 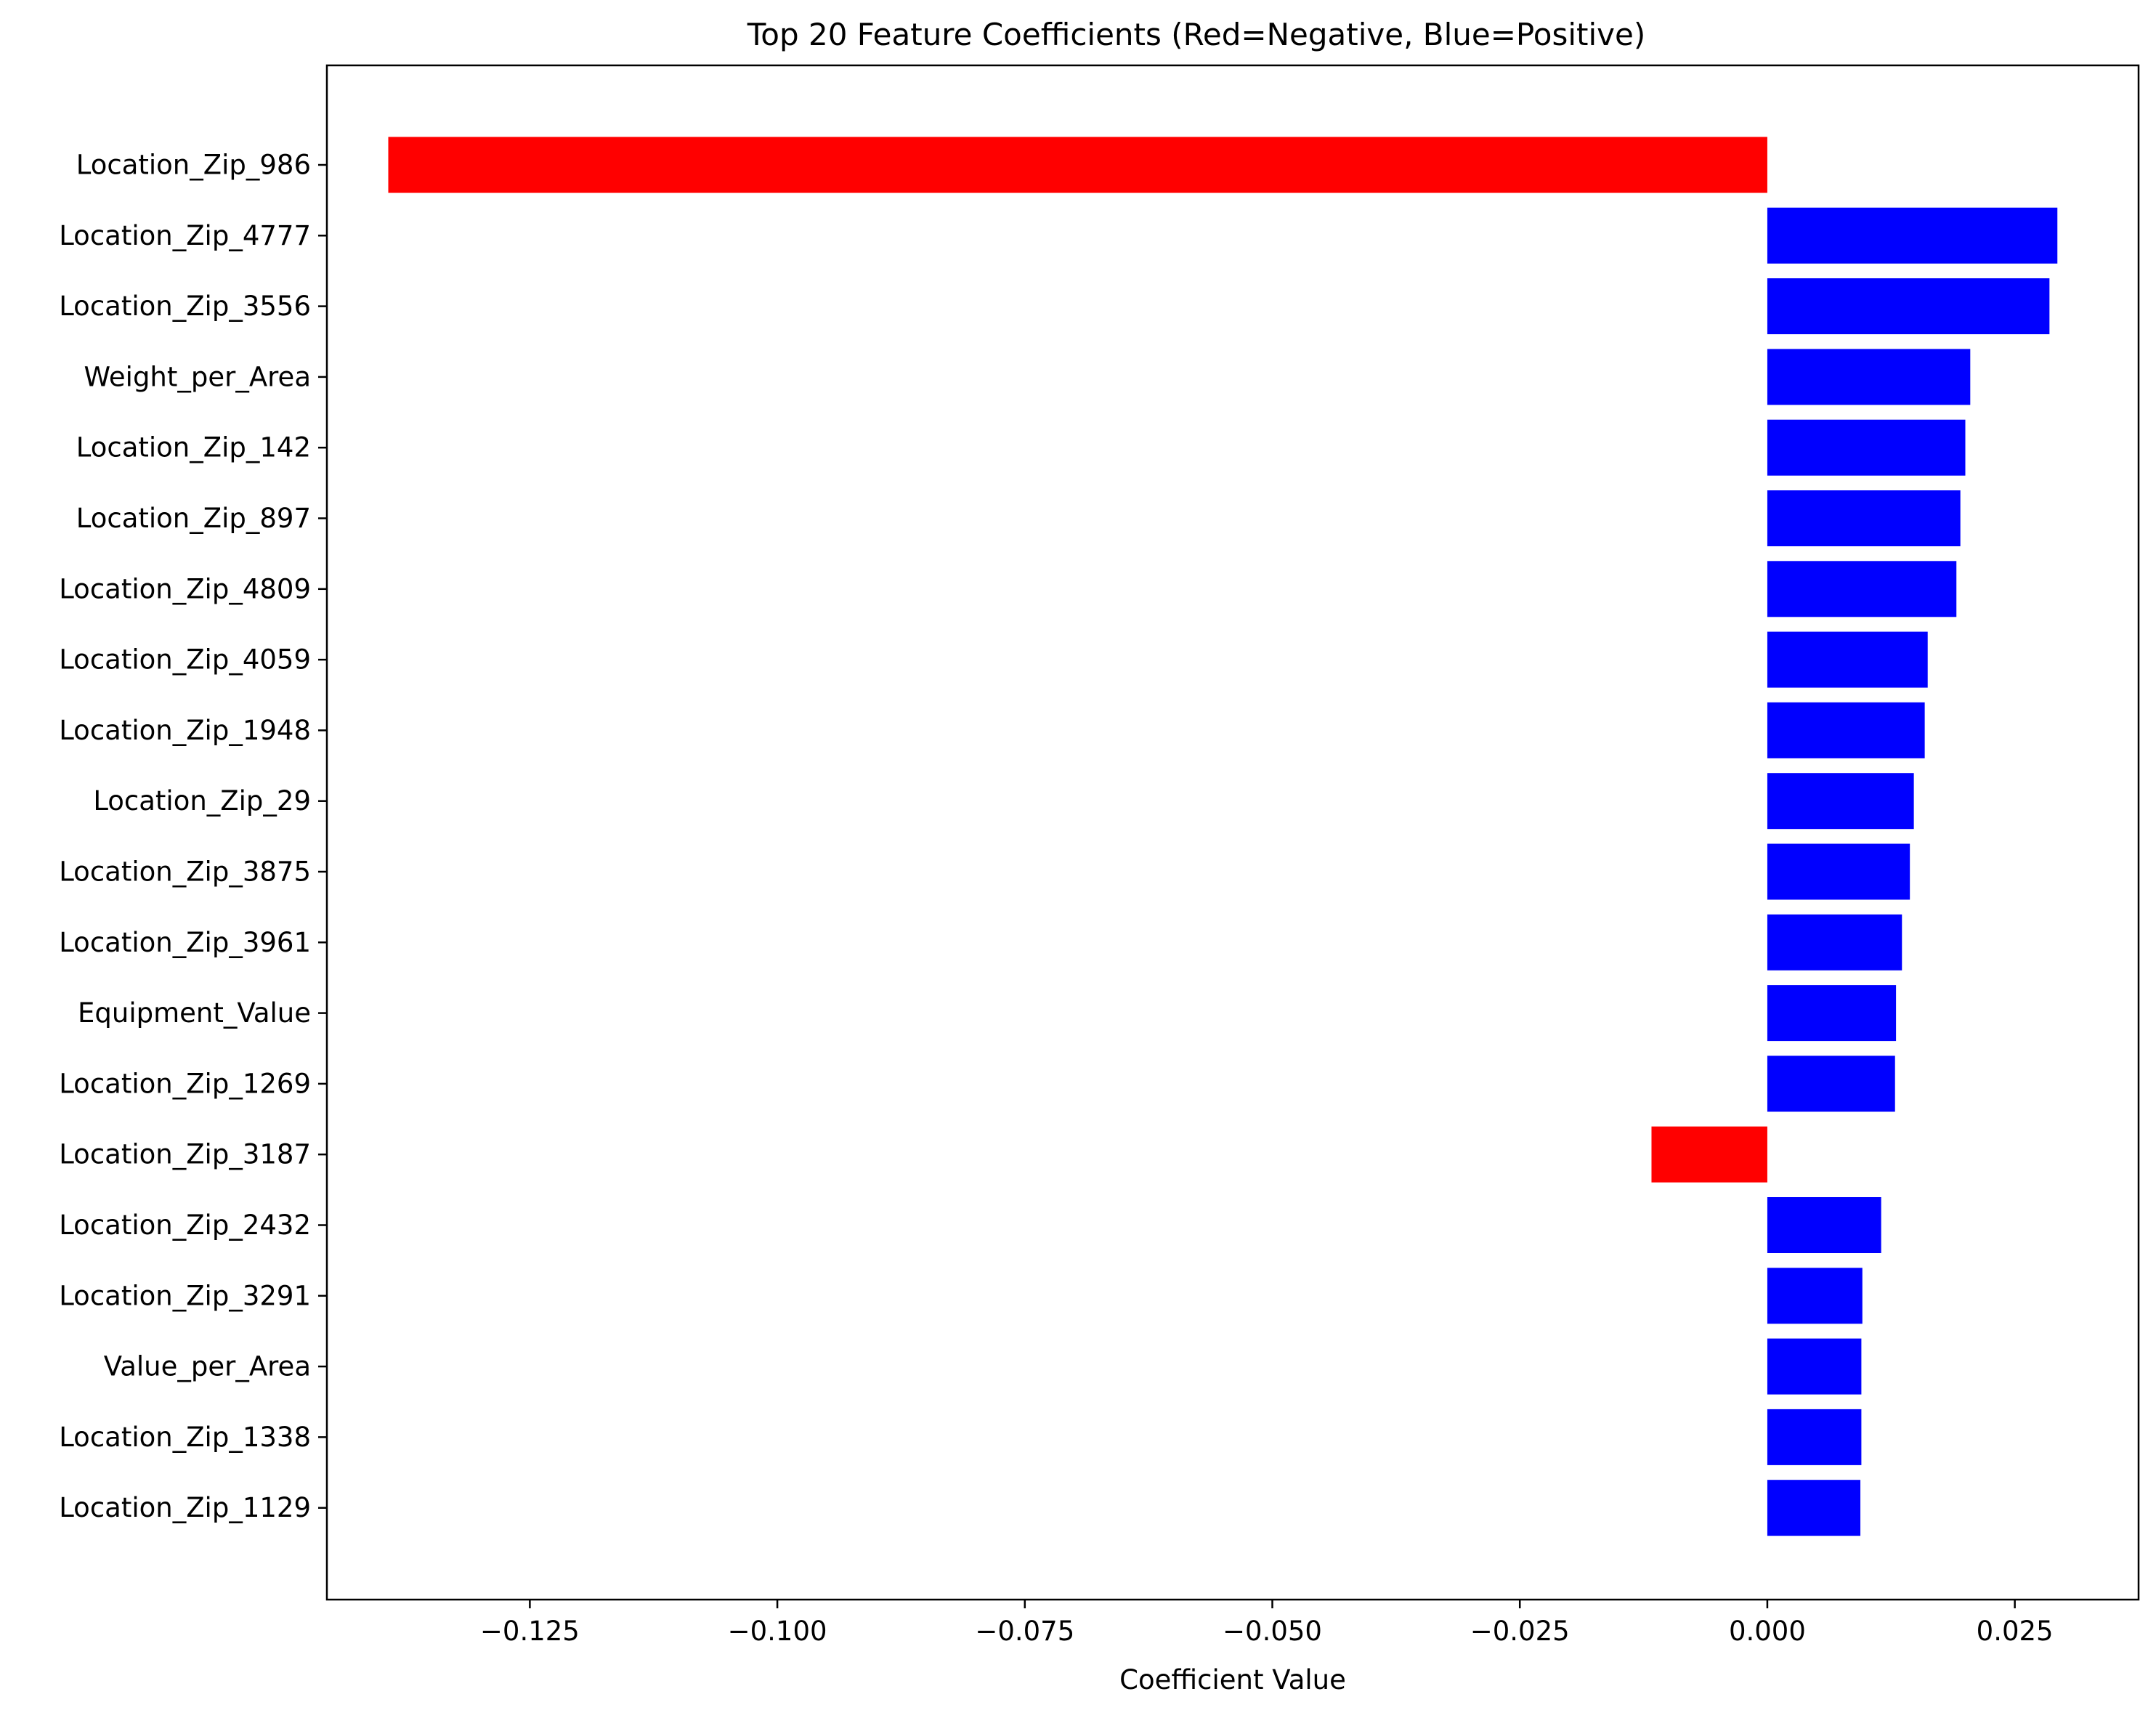 What do you see at coordinates (185, 1296) in the screenshot?
I see `y-tick-label: Location_Zip_3291` at bounding box center [185, 1296].